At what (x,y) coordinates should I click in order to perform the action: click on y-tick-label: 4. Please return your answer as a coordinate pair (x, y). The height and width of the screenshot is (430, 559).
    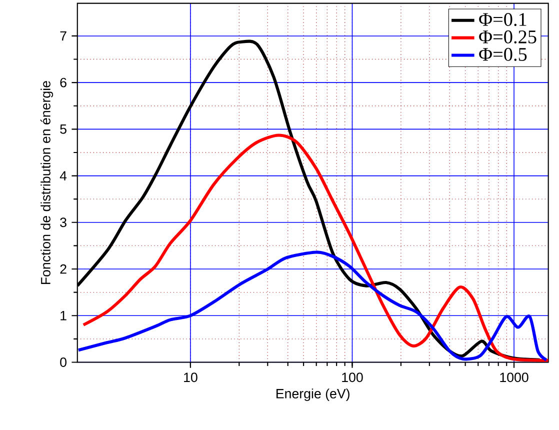
    Looking at the image, I should click on (63, 175).